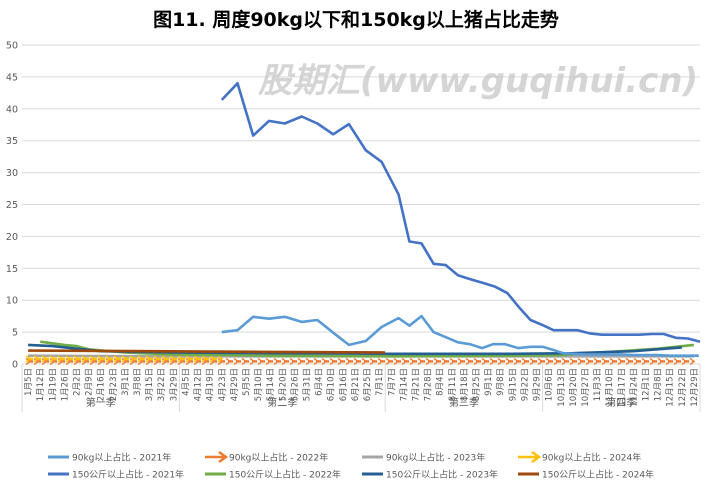  Describe the element at coordinates (356, 384) in the screenshot. I see `x-tick-label: 6月21日` at that location.